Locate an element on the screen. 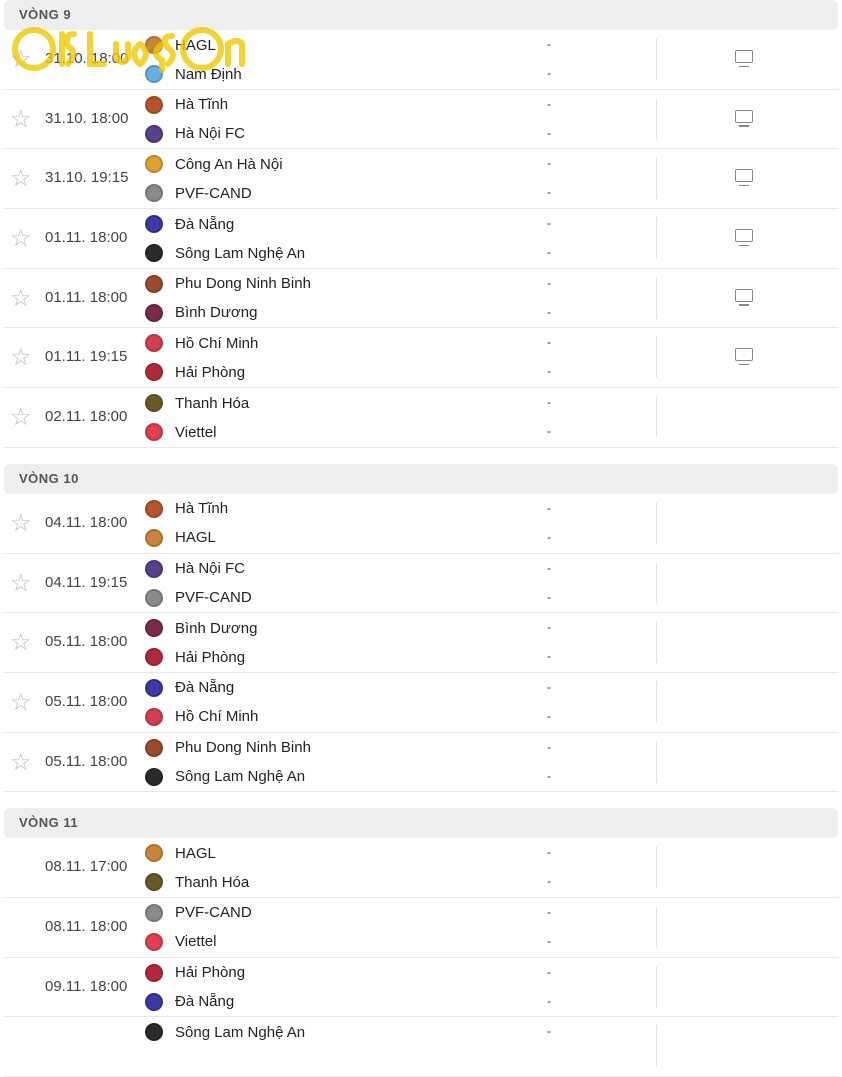 The height and width of the screenshot is (1077, 842). home-team: Đà Nẵng is located at coordinates (189, 224).